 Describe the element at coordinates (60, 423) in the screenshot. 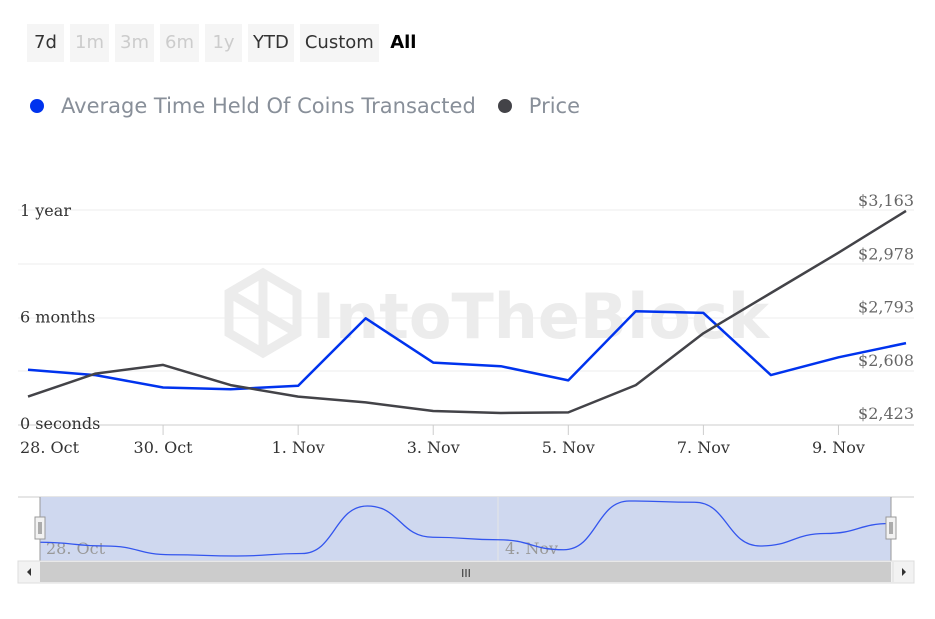

I see `y-left-tick-label: 0 seconds` at that location.